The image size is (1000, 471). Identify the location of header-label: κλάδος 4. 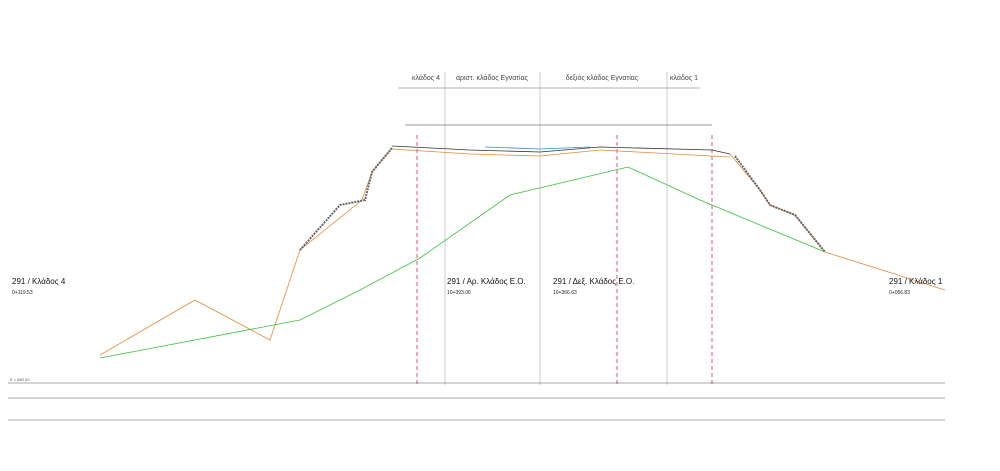
(426, 78).